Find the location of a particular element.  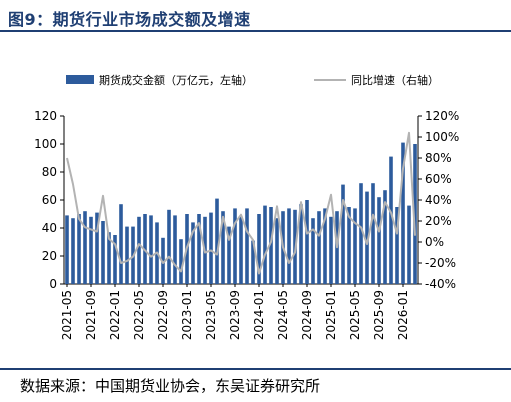

x-tick-label: 2021-09 is located at coordinates (91, 315).